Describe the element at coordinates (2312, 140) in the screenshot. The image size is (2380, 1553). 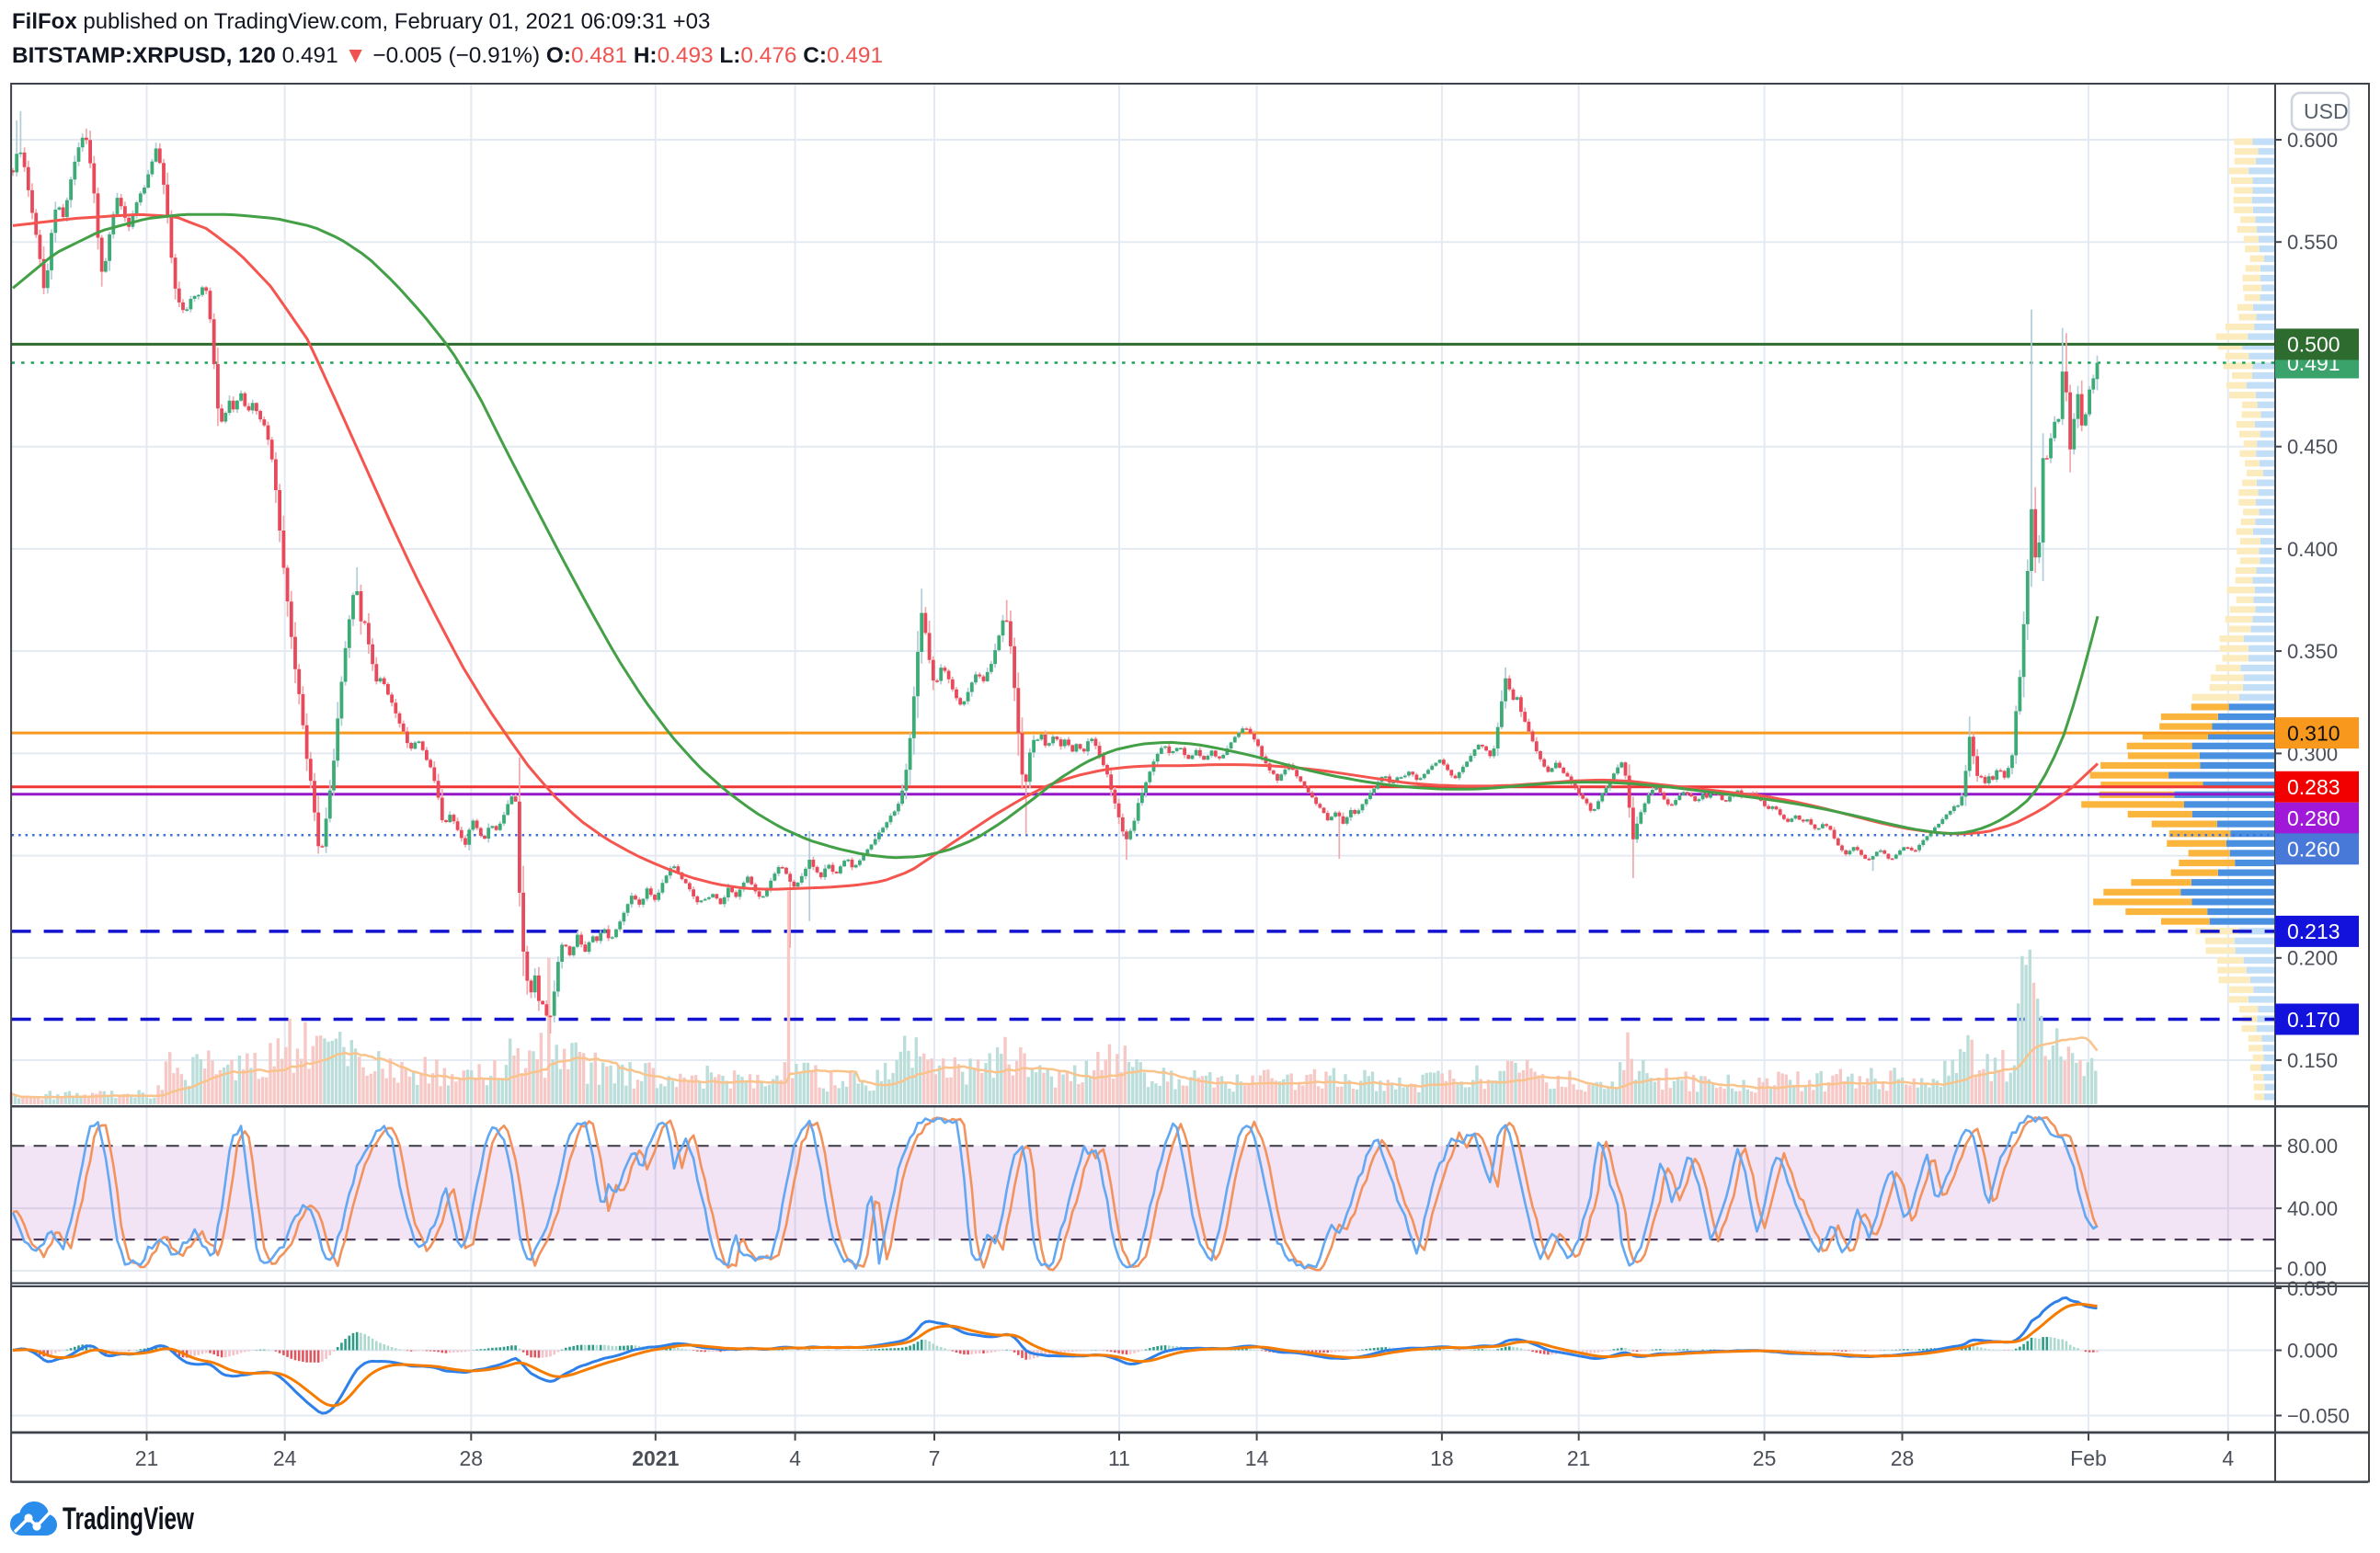
I see `svg-text: 0.600` at that location.